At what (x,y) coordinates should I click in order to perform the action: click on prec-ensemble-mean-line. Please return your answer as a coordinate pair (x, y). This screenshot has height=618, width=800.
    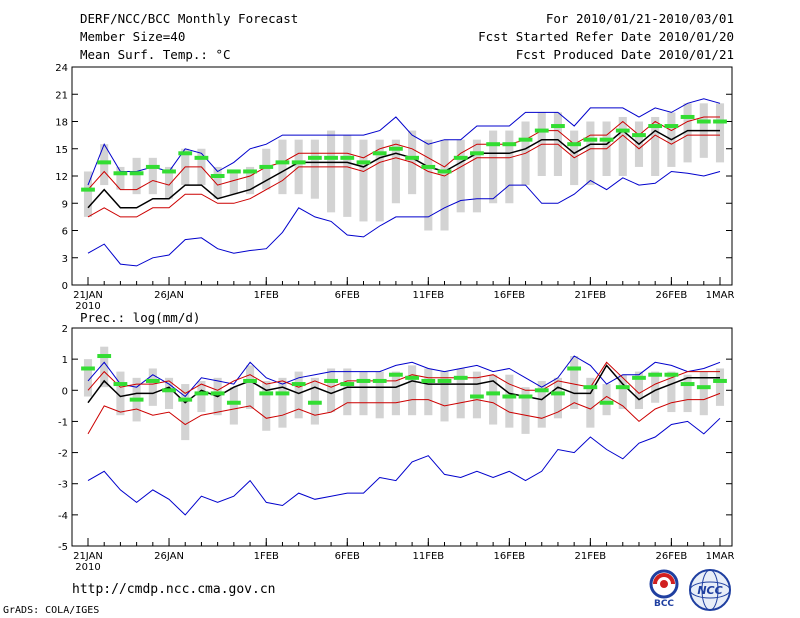
    Looking at the image, I should click on (403, 384).